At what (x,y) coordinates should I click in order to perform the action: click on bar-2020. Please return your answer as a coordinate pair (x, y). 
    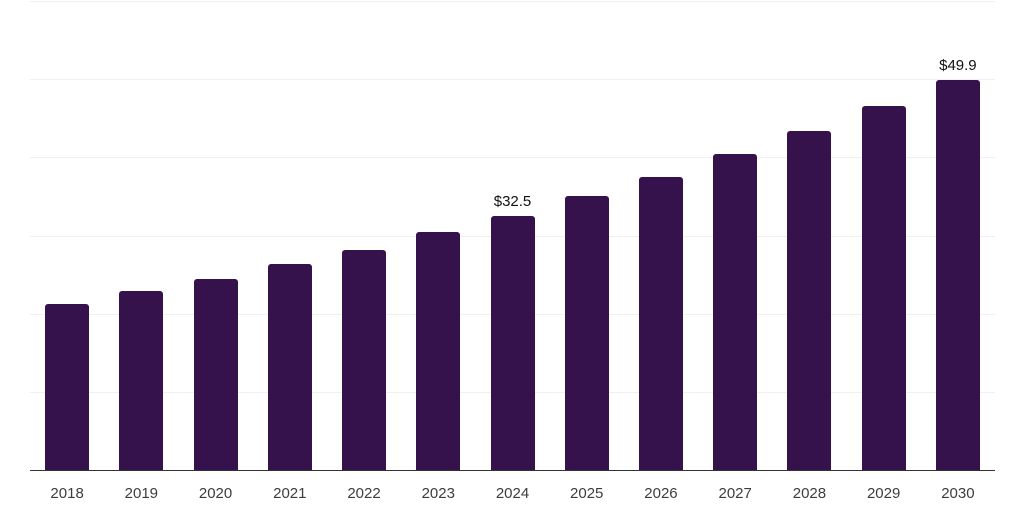
    Looking at the image, I should click on (216, 374).